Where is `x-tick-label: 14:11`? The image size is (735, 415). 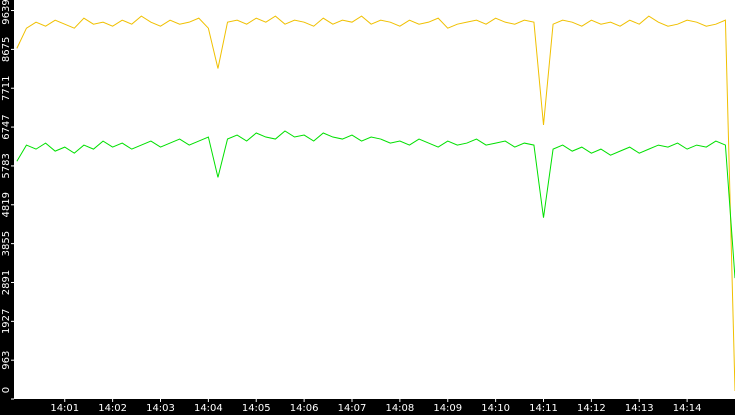
x-tick-label: 14:11 is located at coordinates (543, 408).